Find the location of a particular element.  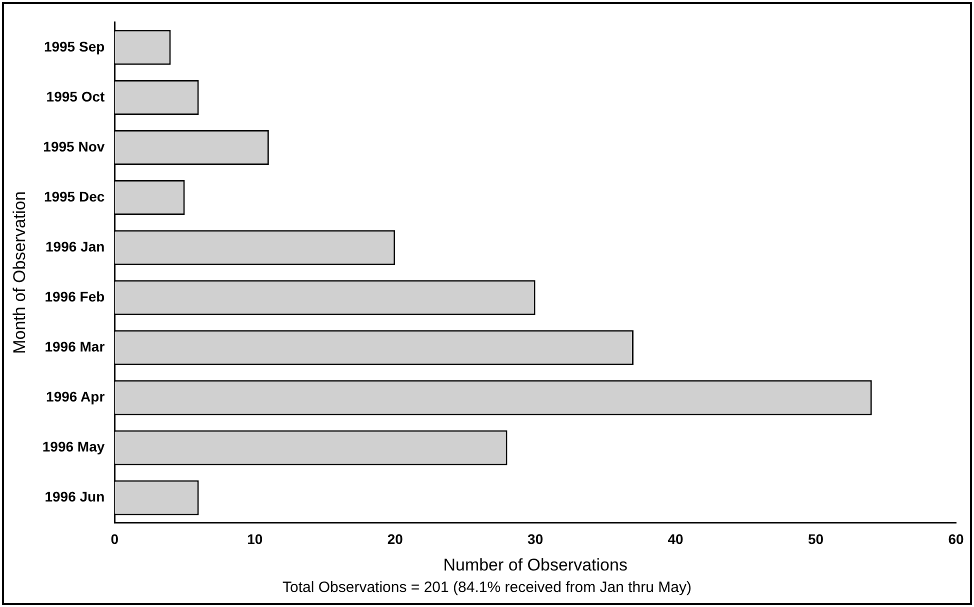

y-tick-label: 1996 Feb is located at coordinates (74, 296).